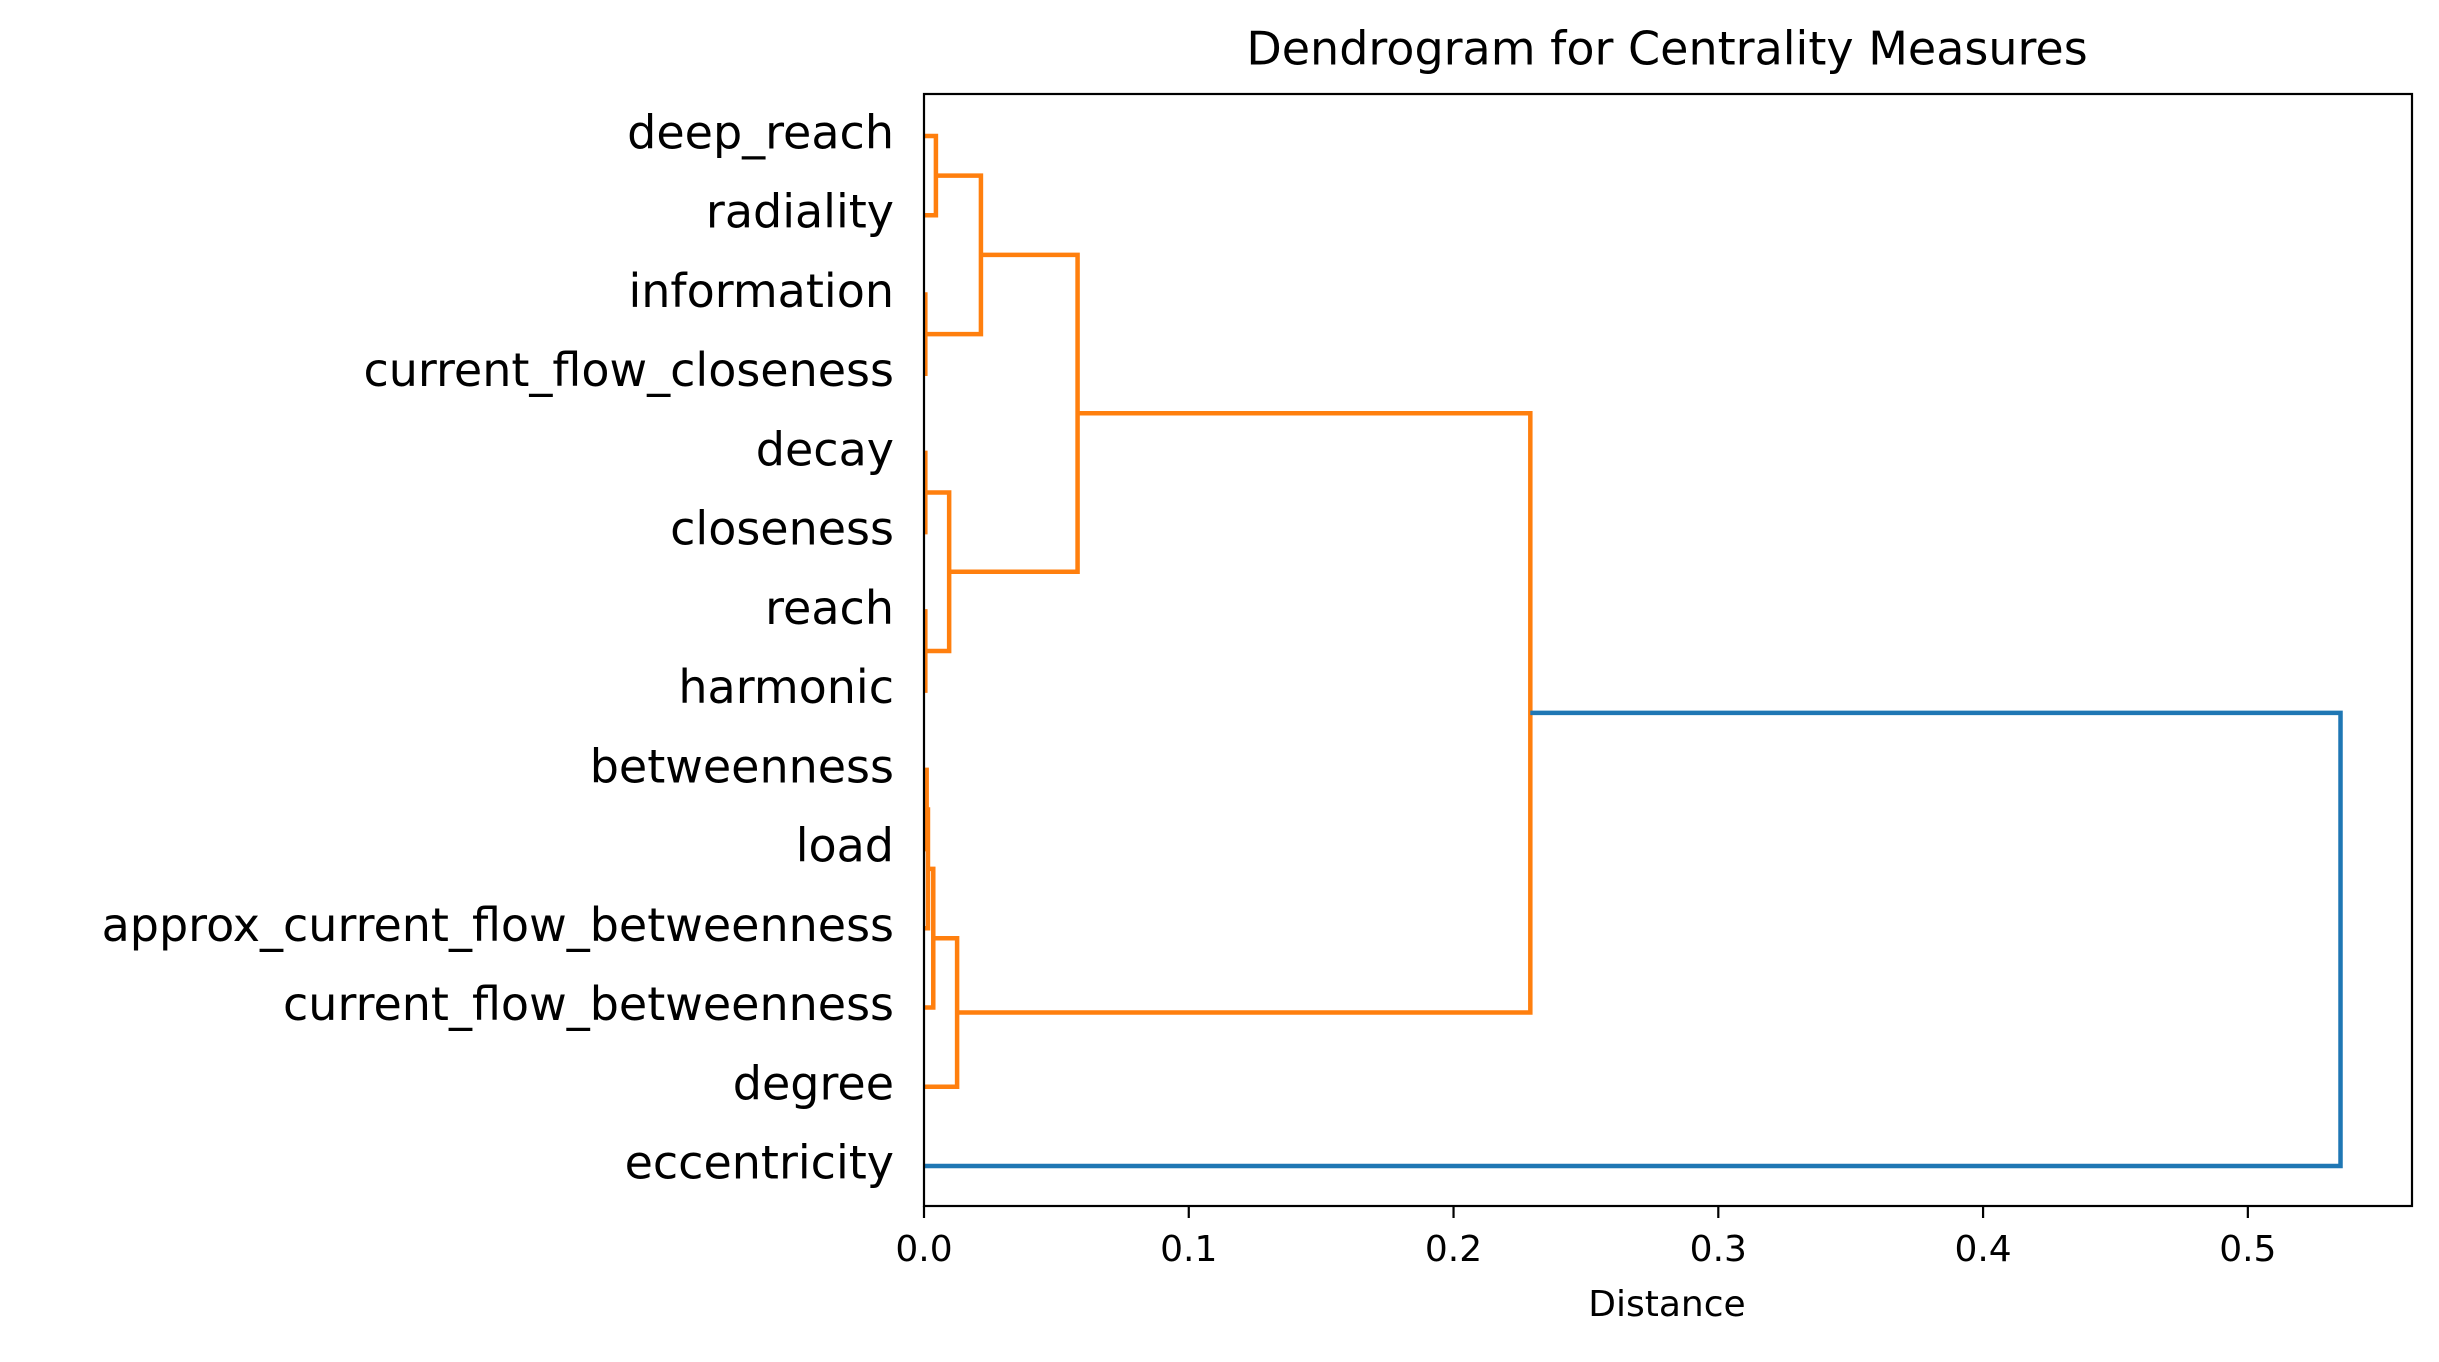  I want to click on leaf-label-closeness: closeness, so click(782, 529).